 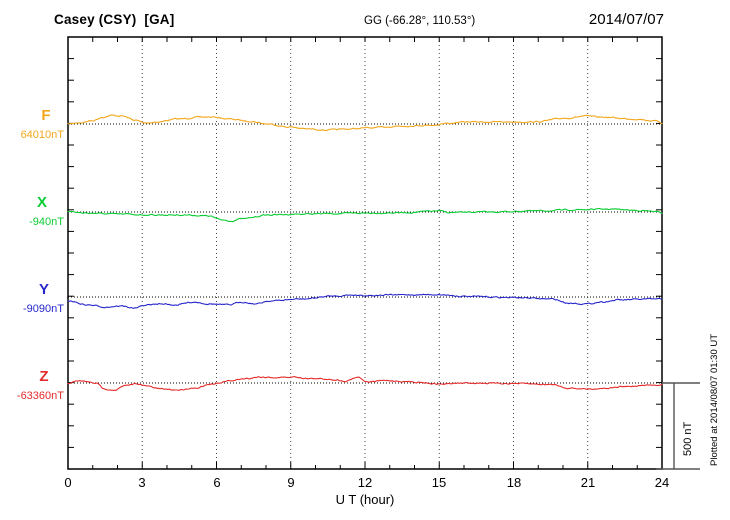 I want to click on series-baseline-f: 64010nT, so click(x=42, y=135).